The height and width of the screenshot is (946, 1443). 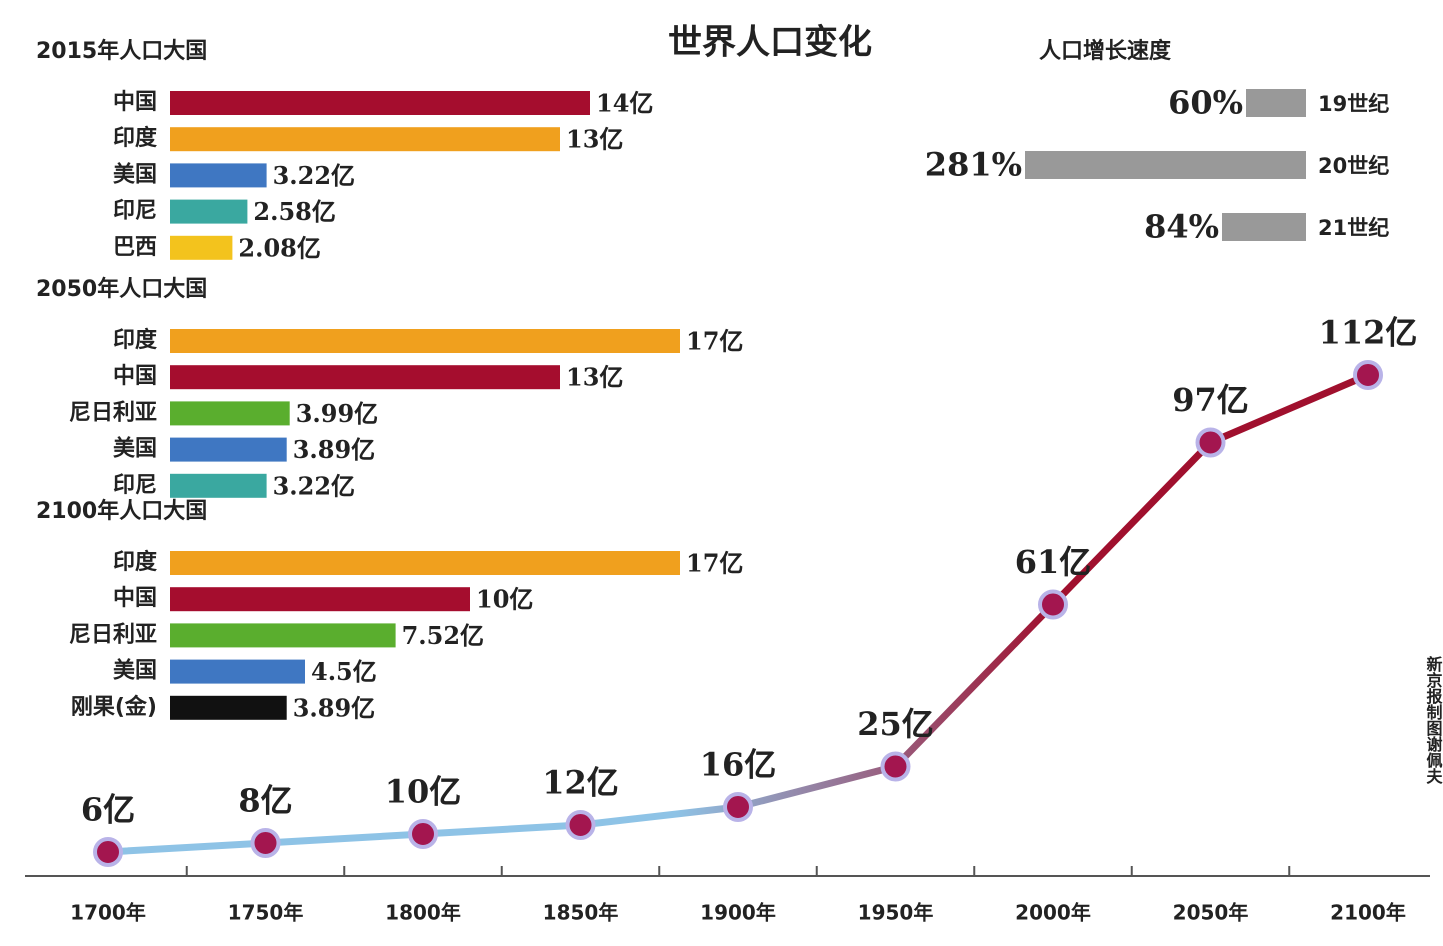 I want to click on group-title: 2050年人口大国, so click(x=121, y=289).